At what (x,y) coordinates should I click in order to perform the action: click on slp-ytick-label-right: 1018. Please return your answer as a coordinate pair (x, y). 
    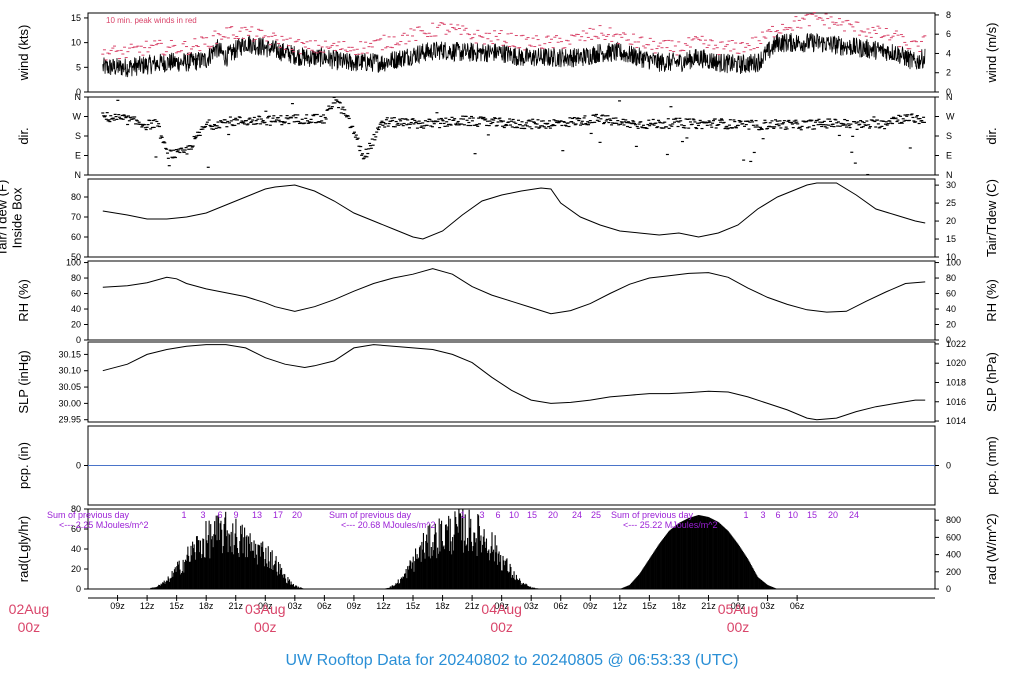
    Looking at the image, I should click on (956, 382).